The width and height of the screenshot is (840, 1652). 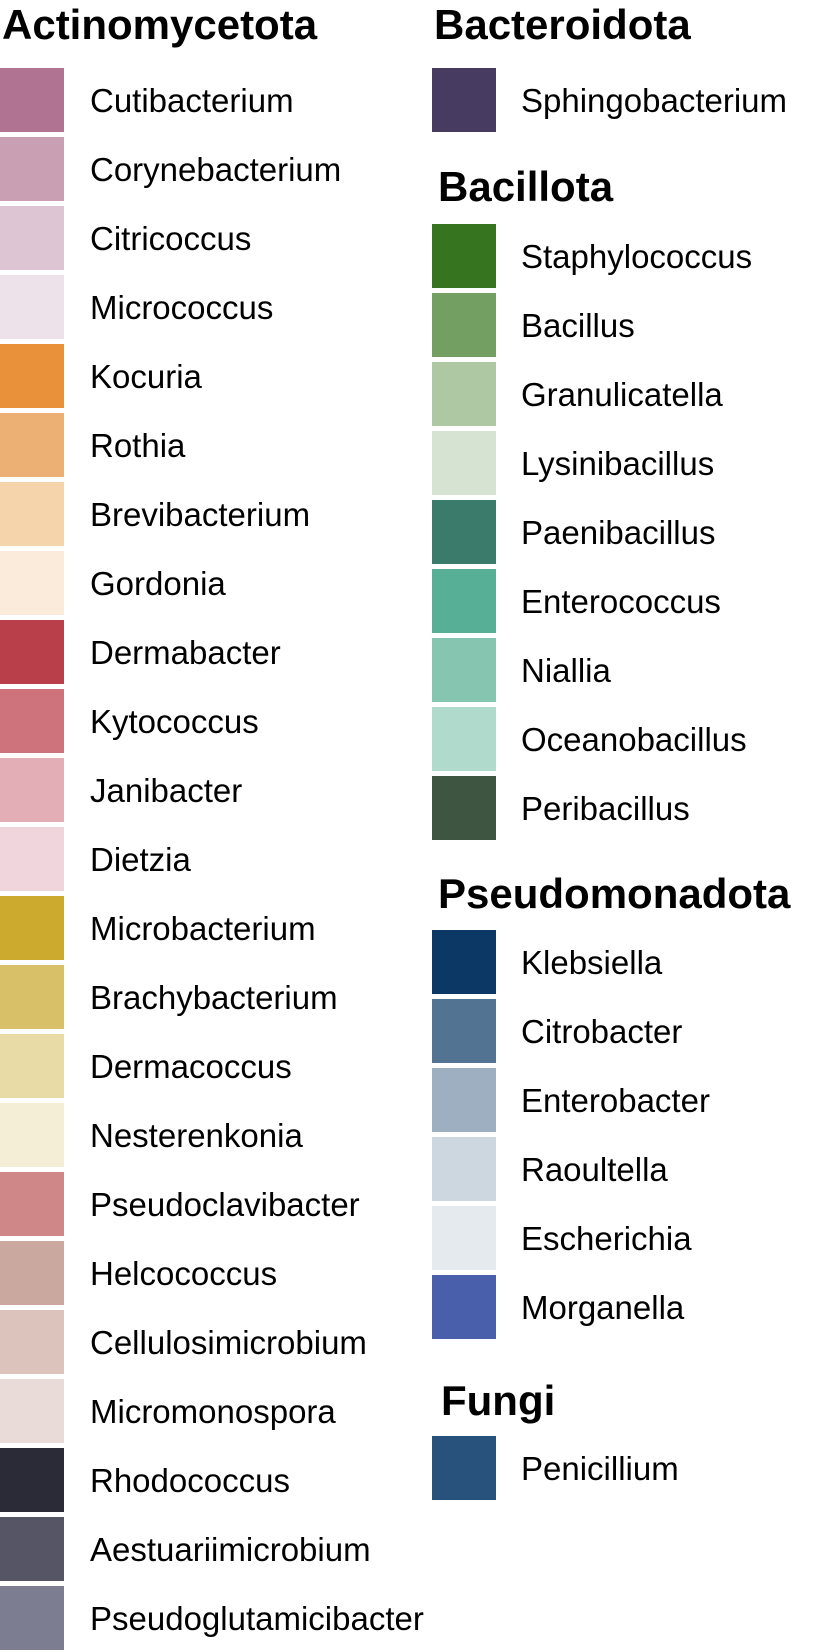 I want to click on color-swatch-kocuria, so click(x=32, y=376).